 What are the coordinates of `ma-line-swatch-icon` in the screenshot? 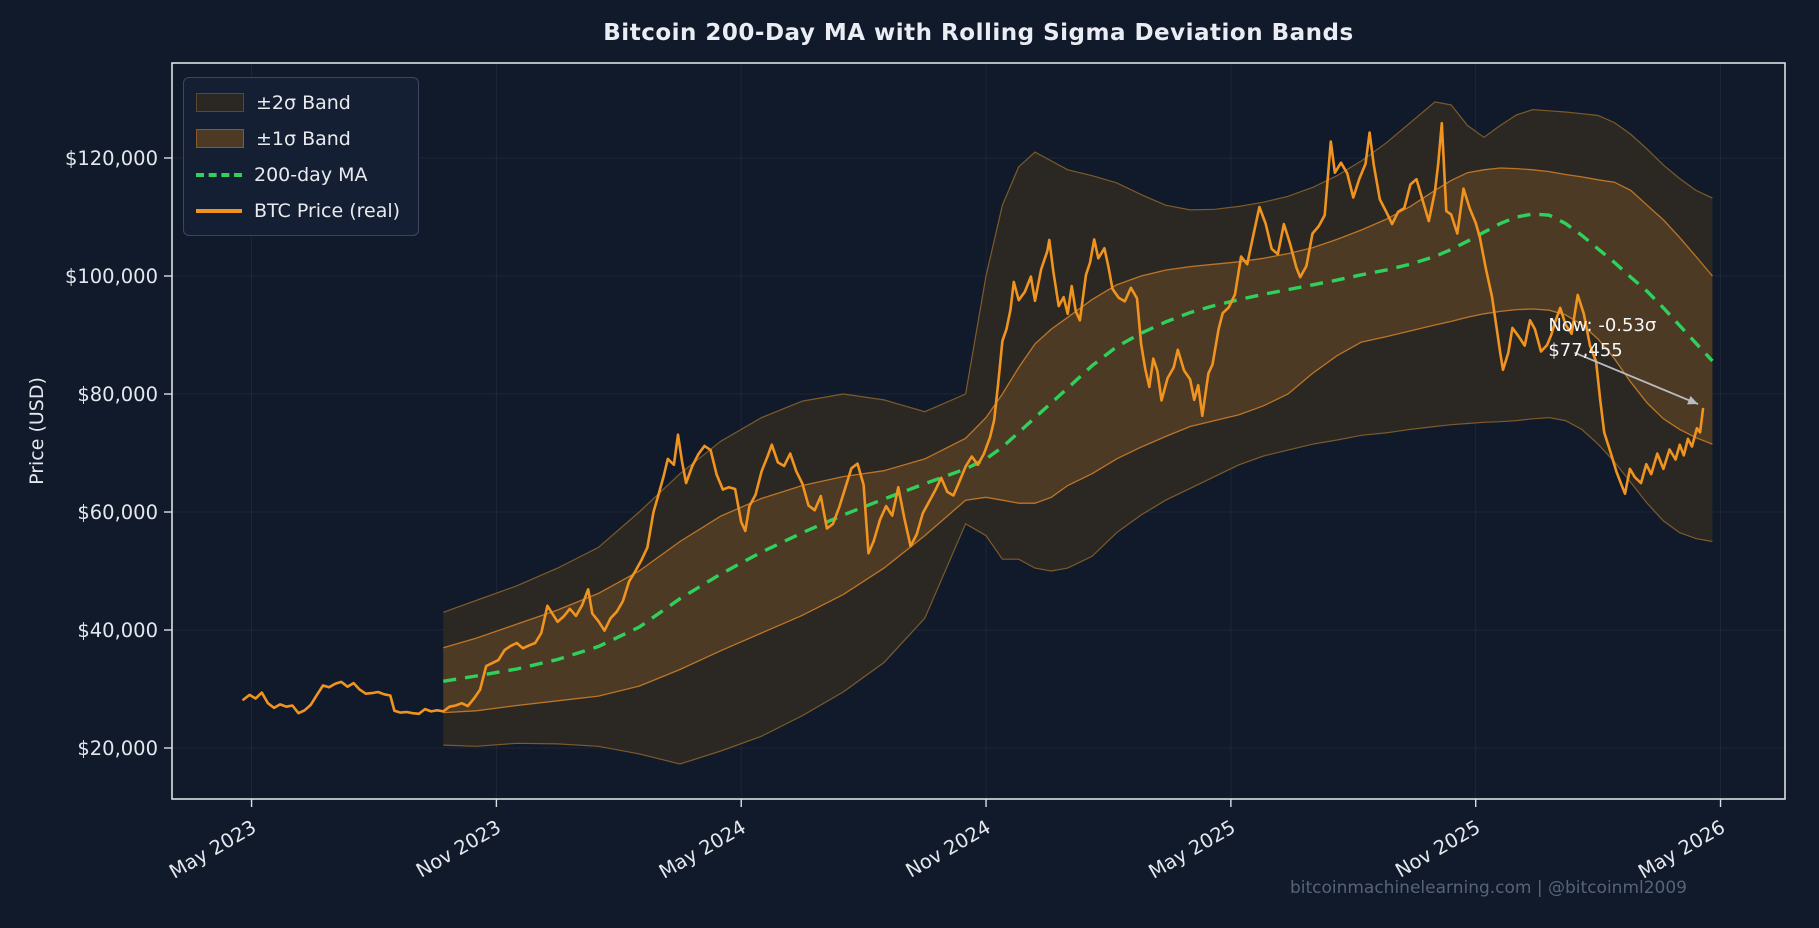 It's located at (219, 174).